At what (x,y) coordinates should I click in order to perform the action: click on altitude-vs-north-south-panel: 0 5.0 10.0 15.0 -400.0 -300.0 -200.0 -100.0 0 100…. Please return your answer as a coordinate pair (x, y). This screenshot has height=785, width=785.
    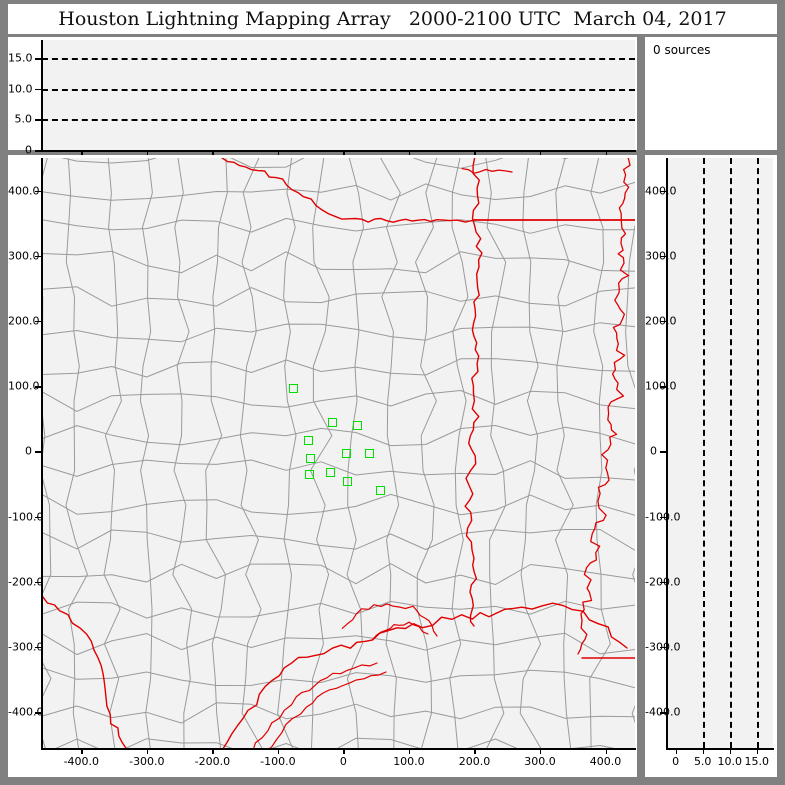
    Looking at the image, I should click on (711, 466).